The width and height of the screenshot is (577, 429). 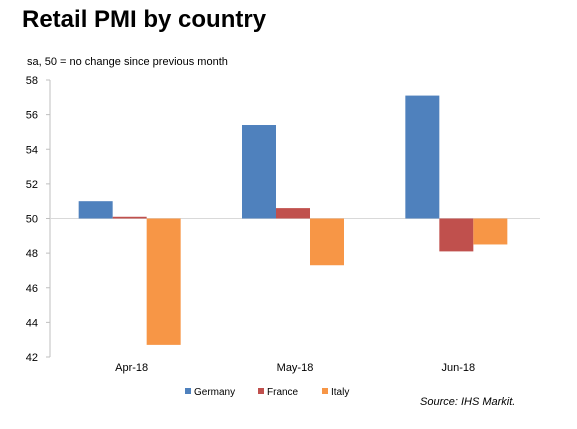 I want to click on chart-subtitle: sa, 50 = no change since previous month, so click(x=127, y=62).